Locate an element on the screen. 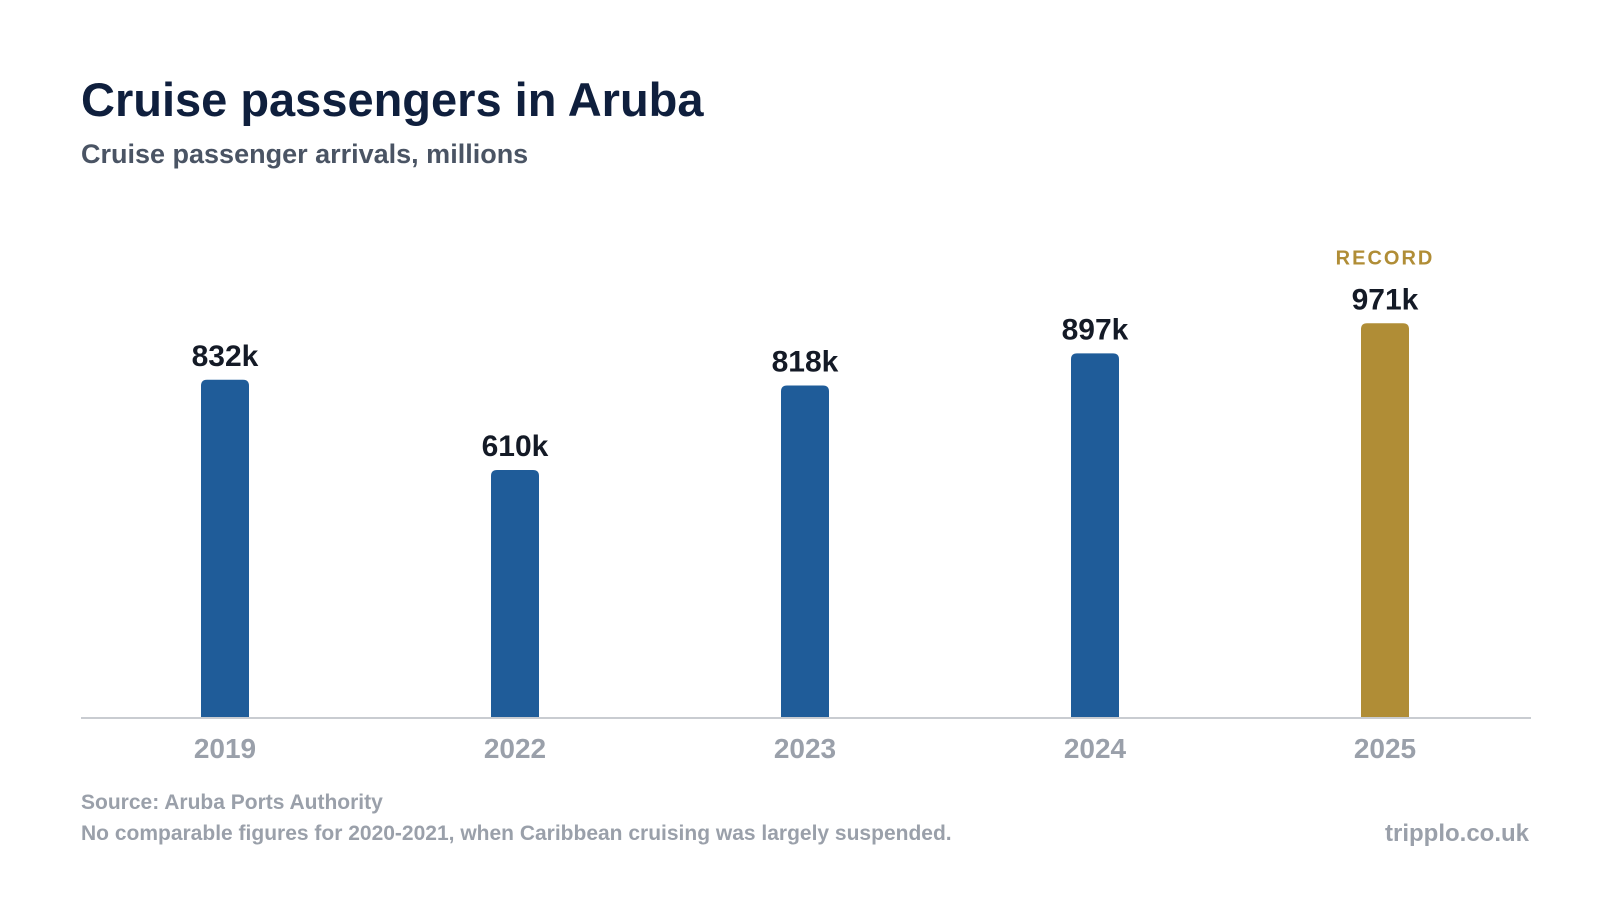  bar-2024 is located at coordinates (1095, 535).